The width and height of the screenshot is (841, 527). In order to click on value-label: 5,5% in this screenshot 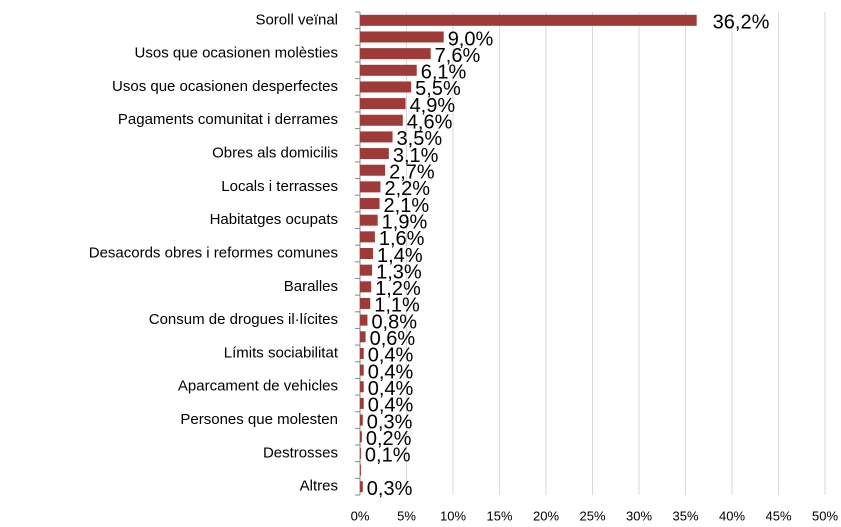, I will do `click(438, 89)`.